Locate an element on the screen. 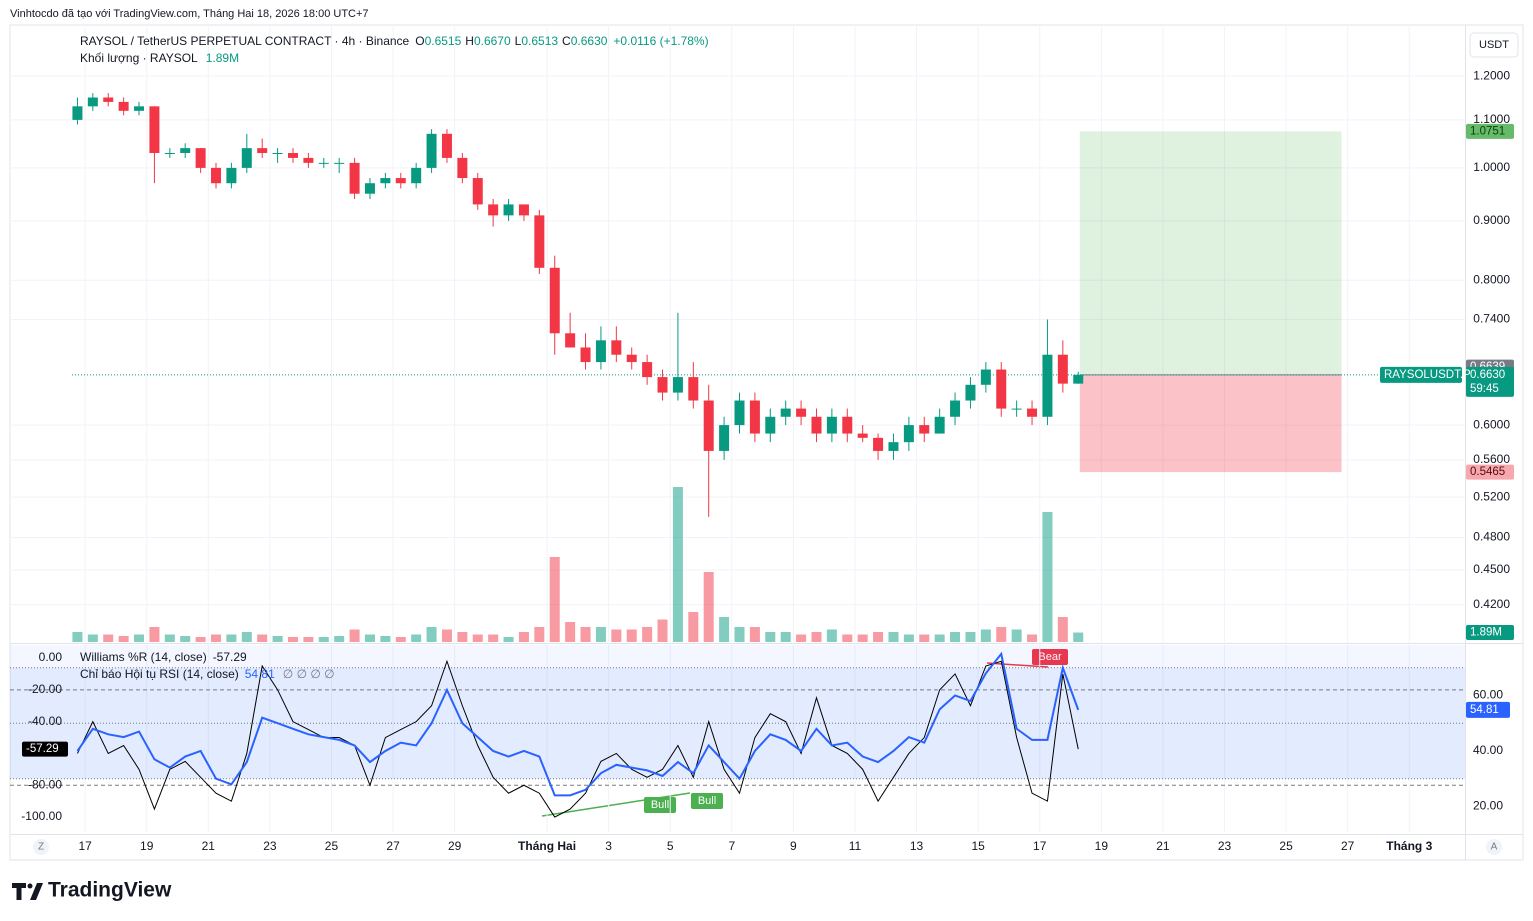  williams-value: -57.29 is located at coordinates (42, 749).